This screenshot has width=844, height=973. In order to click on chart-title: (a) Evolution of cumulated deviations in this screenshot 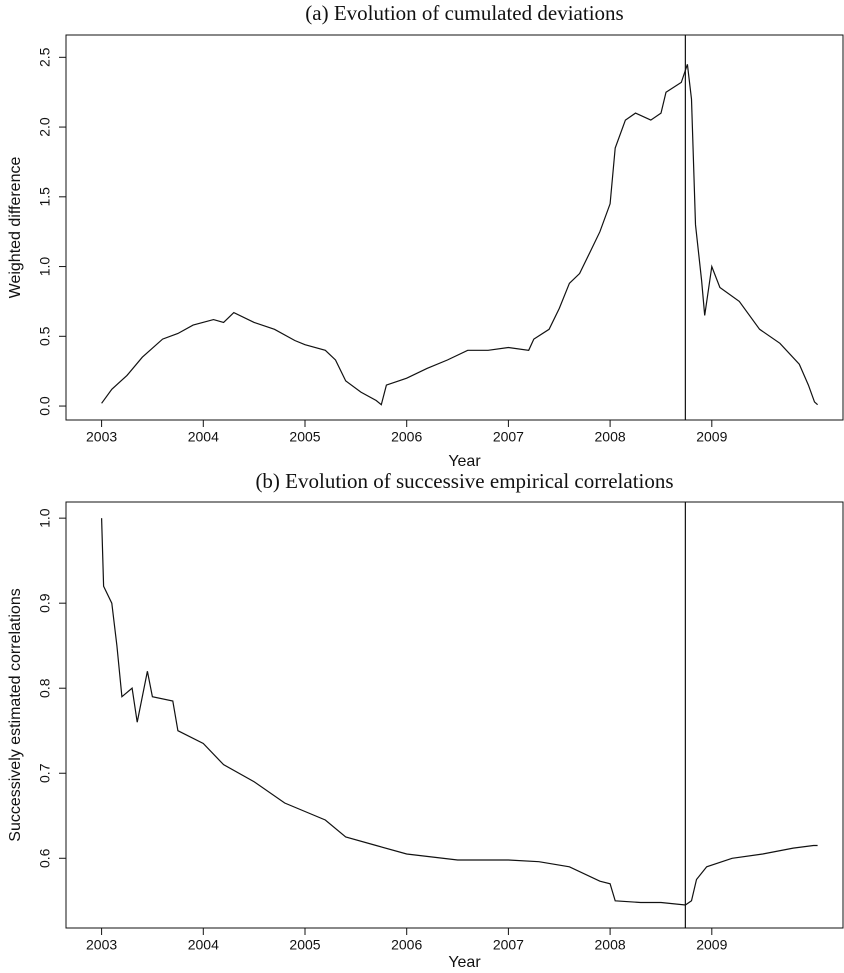, I will do `click(464, 13)`.